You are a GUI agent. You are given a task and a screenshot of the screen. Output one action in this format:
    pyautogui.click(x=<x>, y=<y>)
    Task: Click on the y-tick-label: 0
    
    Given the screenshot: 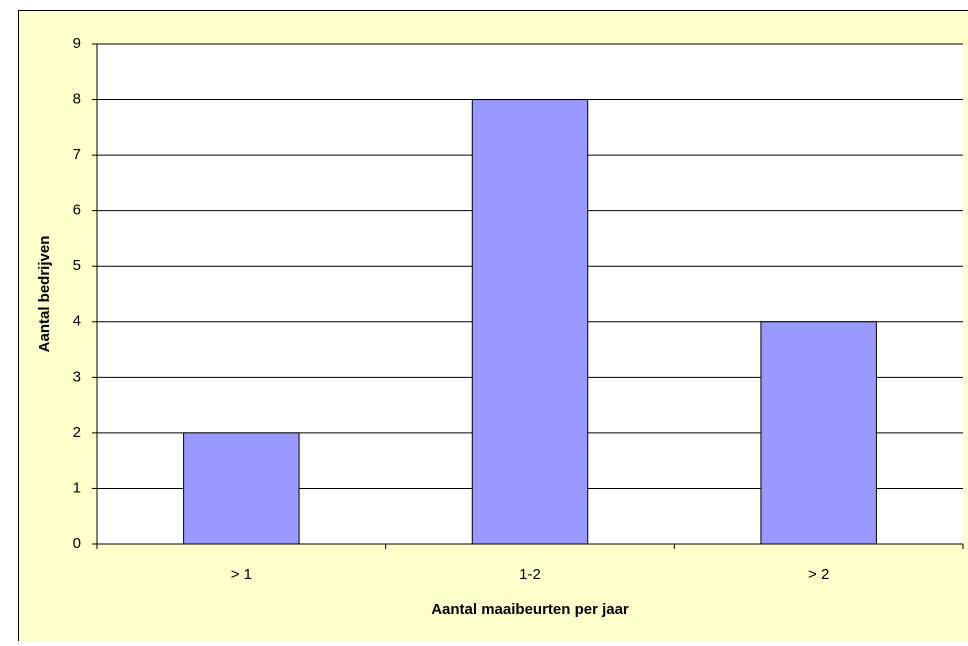 What is the action you would take?
    pyautogui.click(x=77, y=543)
    